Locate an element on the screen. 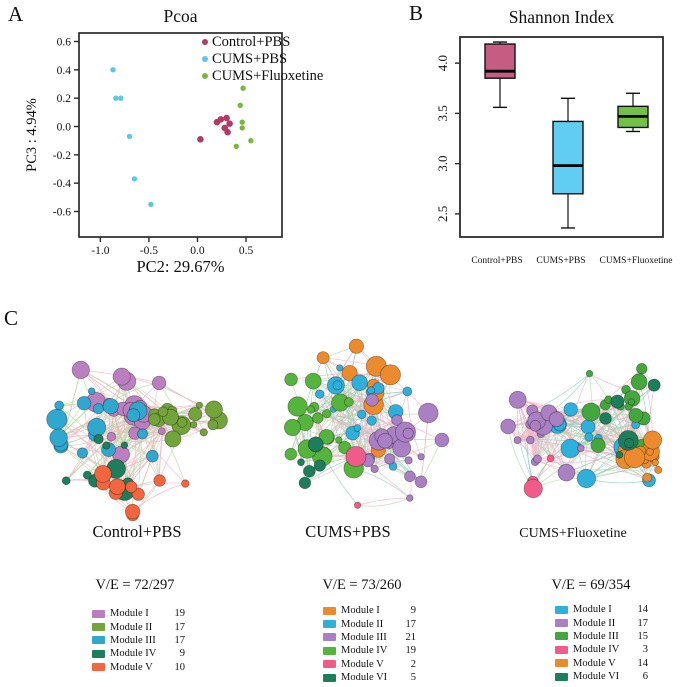  module-legend-item: Module VI 5 is located at coordinates (369, 677).